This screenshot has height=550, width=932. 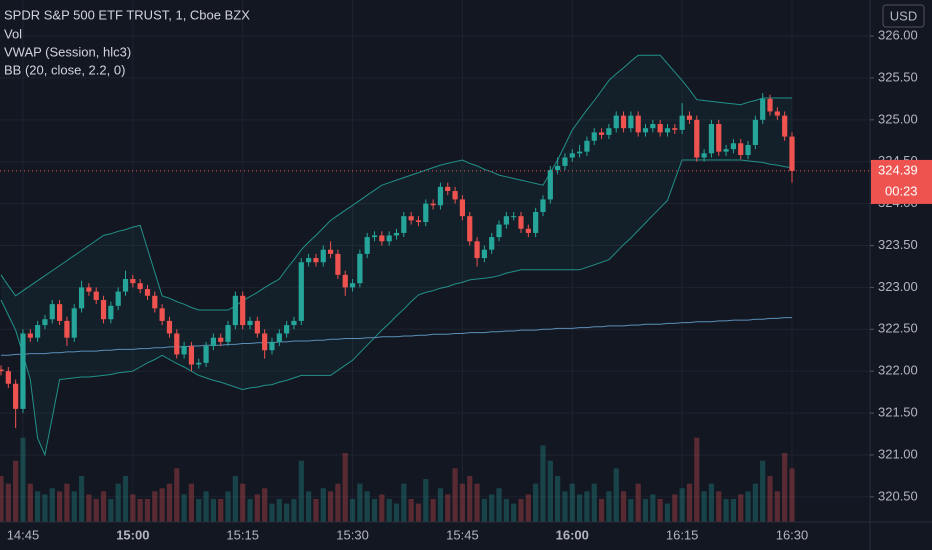 I want to click on y-tick-label: 321.00, so click(x=898, y=453).